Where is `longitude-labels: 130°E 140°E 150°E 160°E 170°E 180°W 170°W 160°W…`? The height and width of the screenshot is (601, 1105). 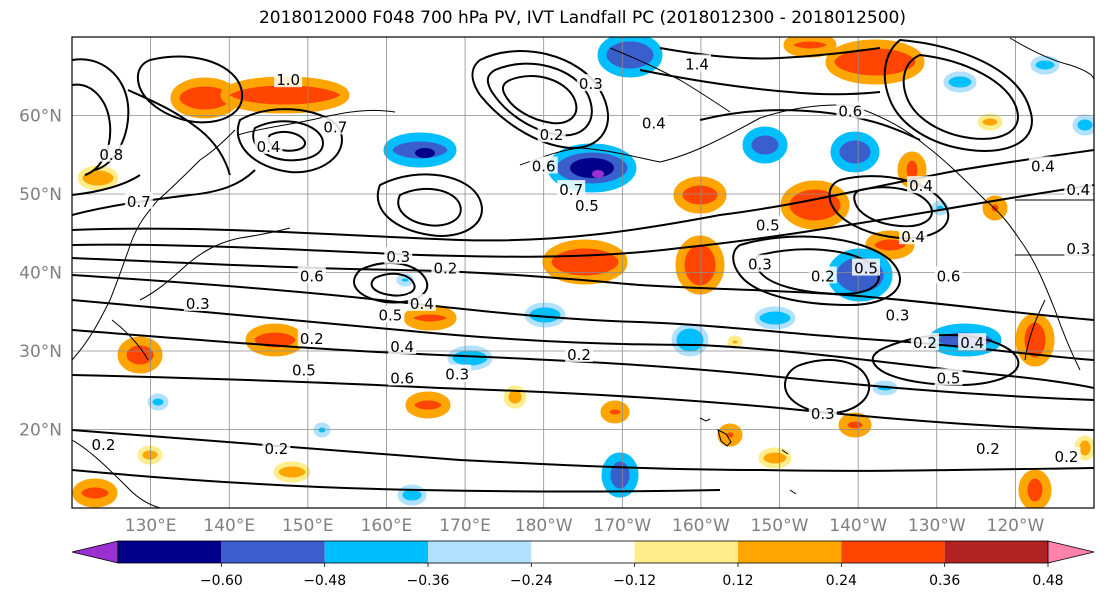
longitude-labels: 130°E 140°E 150°E 160°E 170°E 180°W 170°W 160°W… is located at coordinates (585, 526).